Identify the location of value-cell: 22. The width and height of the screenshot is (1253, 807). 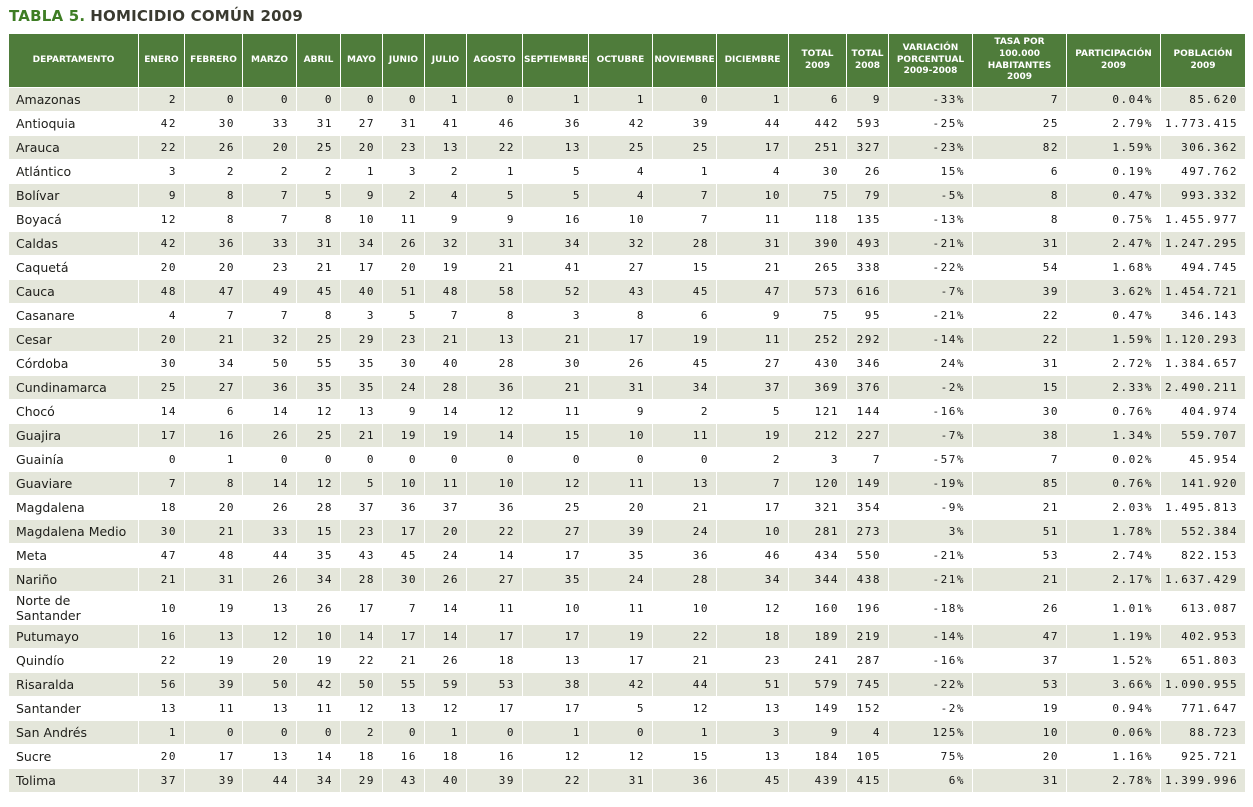
(161, 147).